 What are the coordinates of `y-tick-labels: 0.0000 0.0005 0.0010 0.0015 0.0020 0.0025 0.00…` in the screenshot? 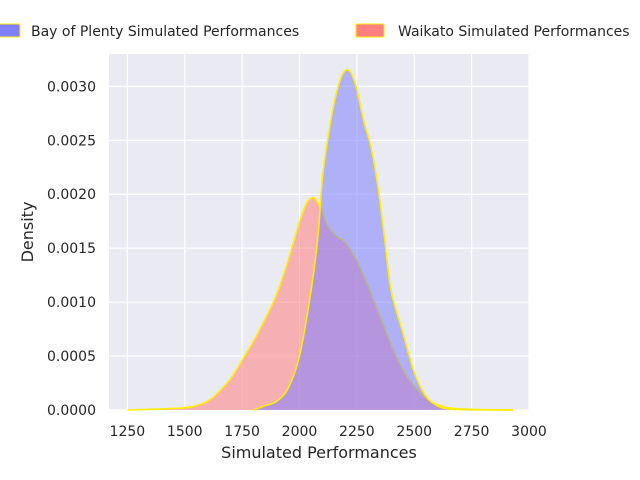 It's located at (71, 249).